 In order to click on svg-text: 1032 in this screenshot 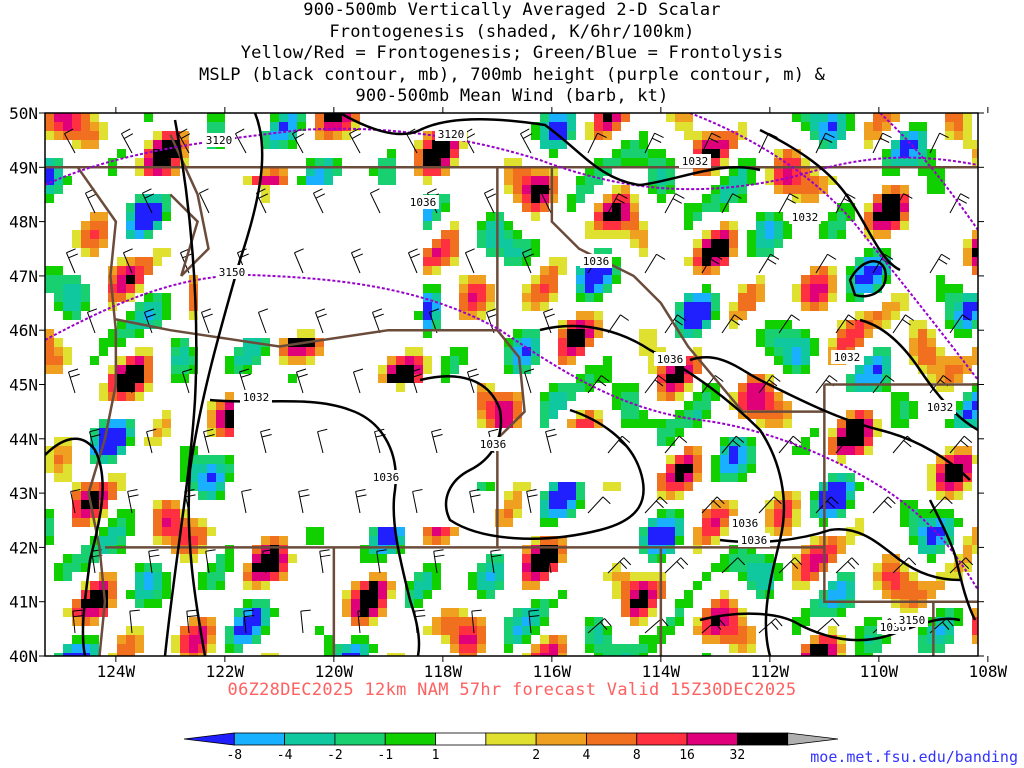, I will do `click(695, 161)`.